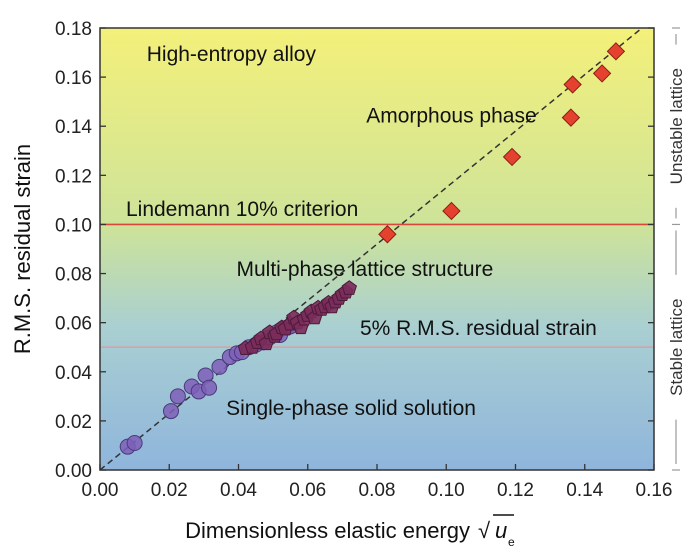 This screenshot has width=700, height=557. I want to click on y-tick-label: 0.12, so click(73, 176).